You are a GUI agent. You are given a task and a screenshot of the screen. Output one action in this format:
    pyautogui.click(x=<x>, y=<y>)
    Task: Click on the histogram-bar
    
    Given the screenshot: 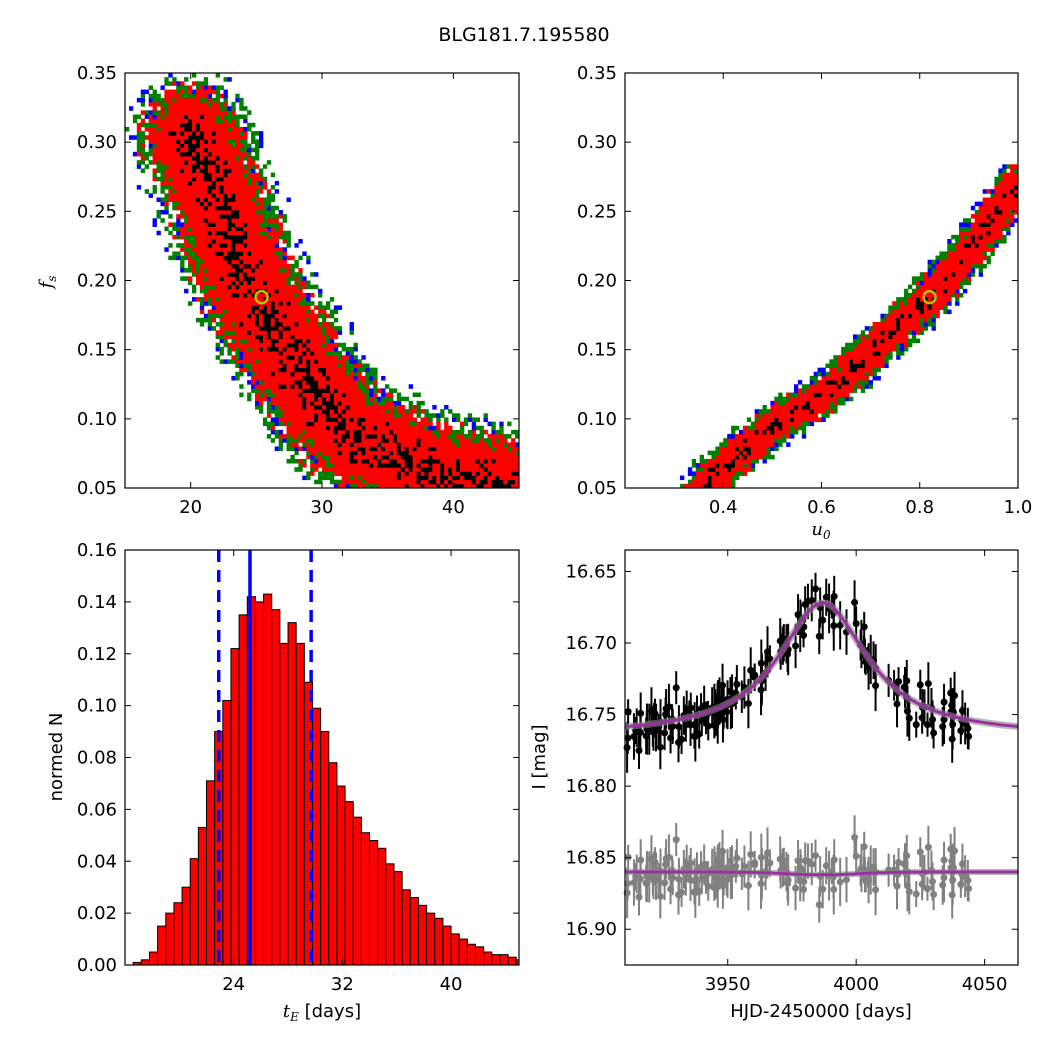 What is the action you would take?
    pyautogui.click(x=480, y=956)
    